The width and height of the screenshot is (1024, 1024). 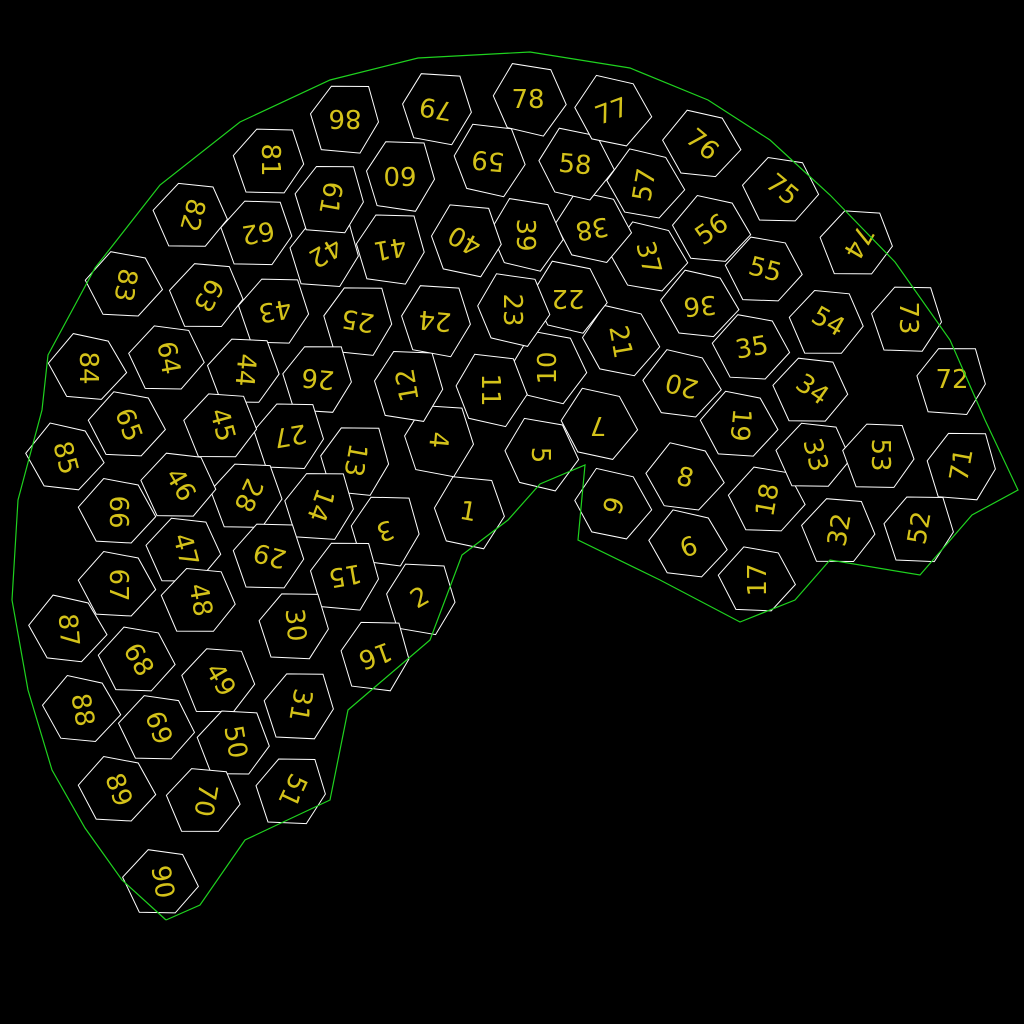 I want to click on puzzle-cell-1: 1, so click(x=469, y=513).